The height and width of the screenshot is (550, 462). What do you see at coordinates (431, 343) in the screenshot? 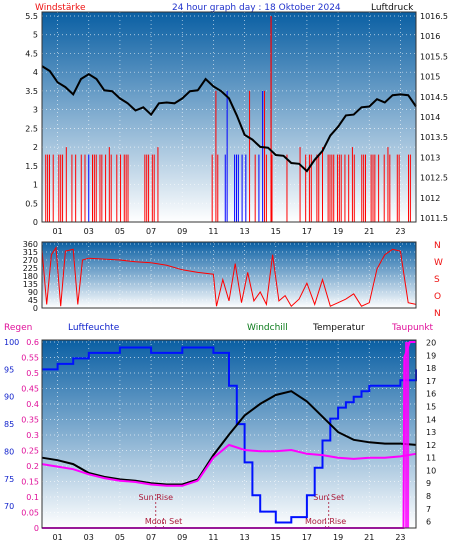
I see `y-tick-temperature: 20` at bounding box center [431, 343].